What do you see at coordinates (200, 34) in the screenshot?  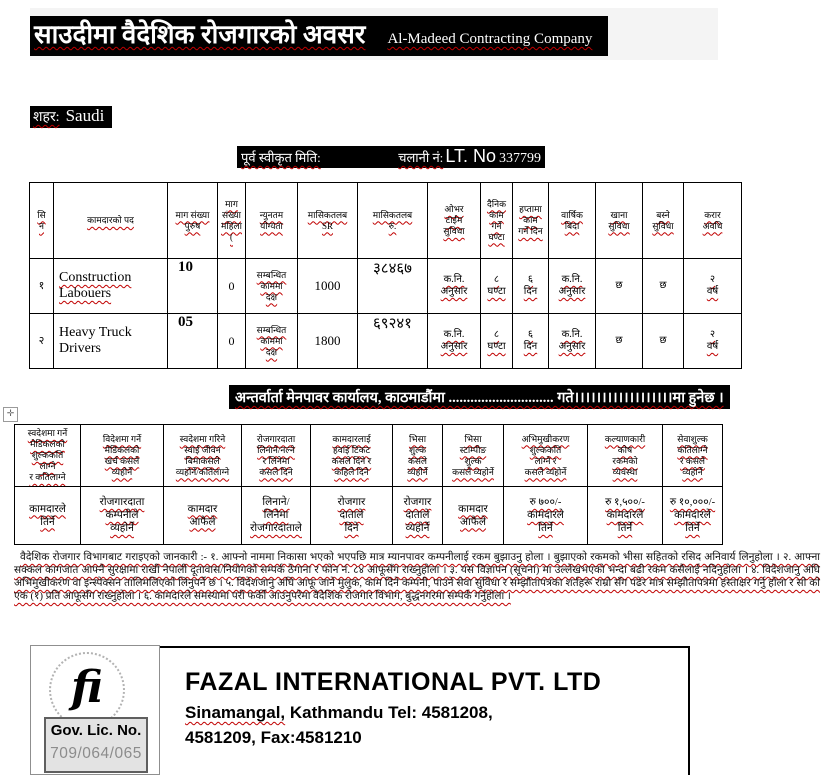 I see `page-title: साउदीमा वैदेशिक रोजगारको अवसर` at bounding box center [200, 34].